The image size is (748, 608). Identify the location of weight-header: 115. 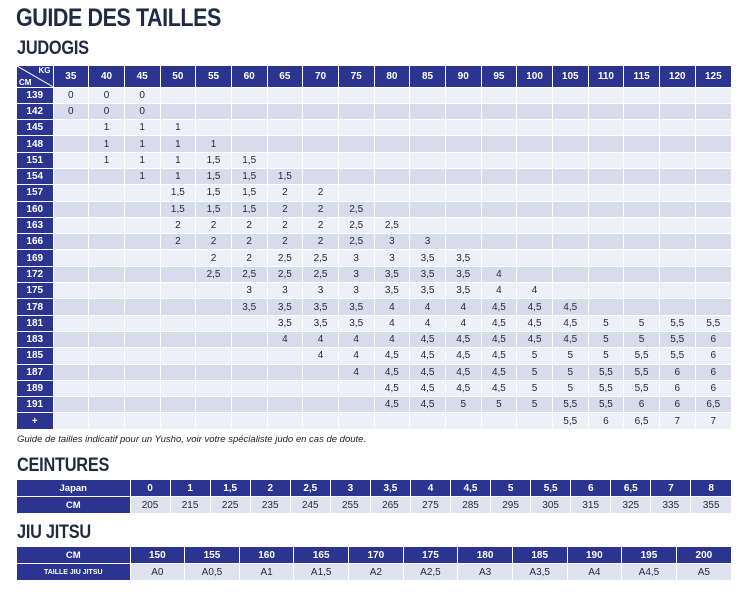
(641, 76).